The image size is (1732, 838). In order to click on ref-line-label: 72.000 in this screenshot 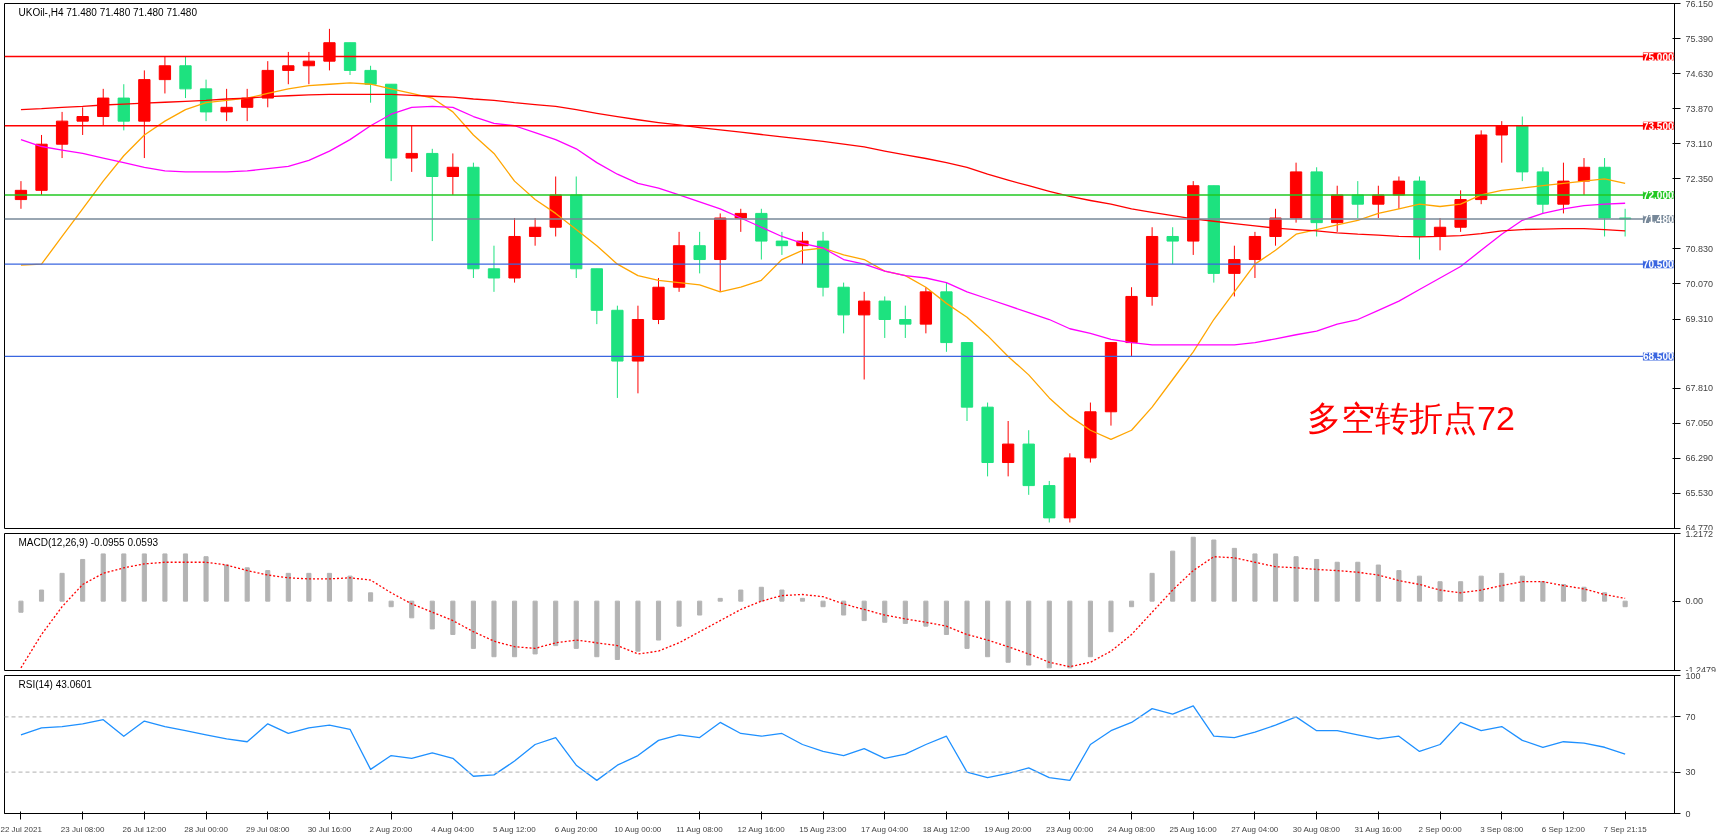, I will do `click(1658, 195)`.